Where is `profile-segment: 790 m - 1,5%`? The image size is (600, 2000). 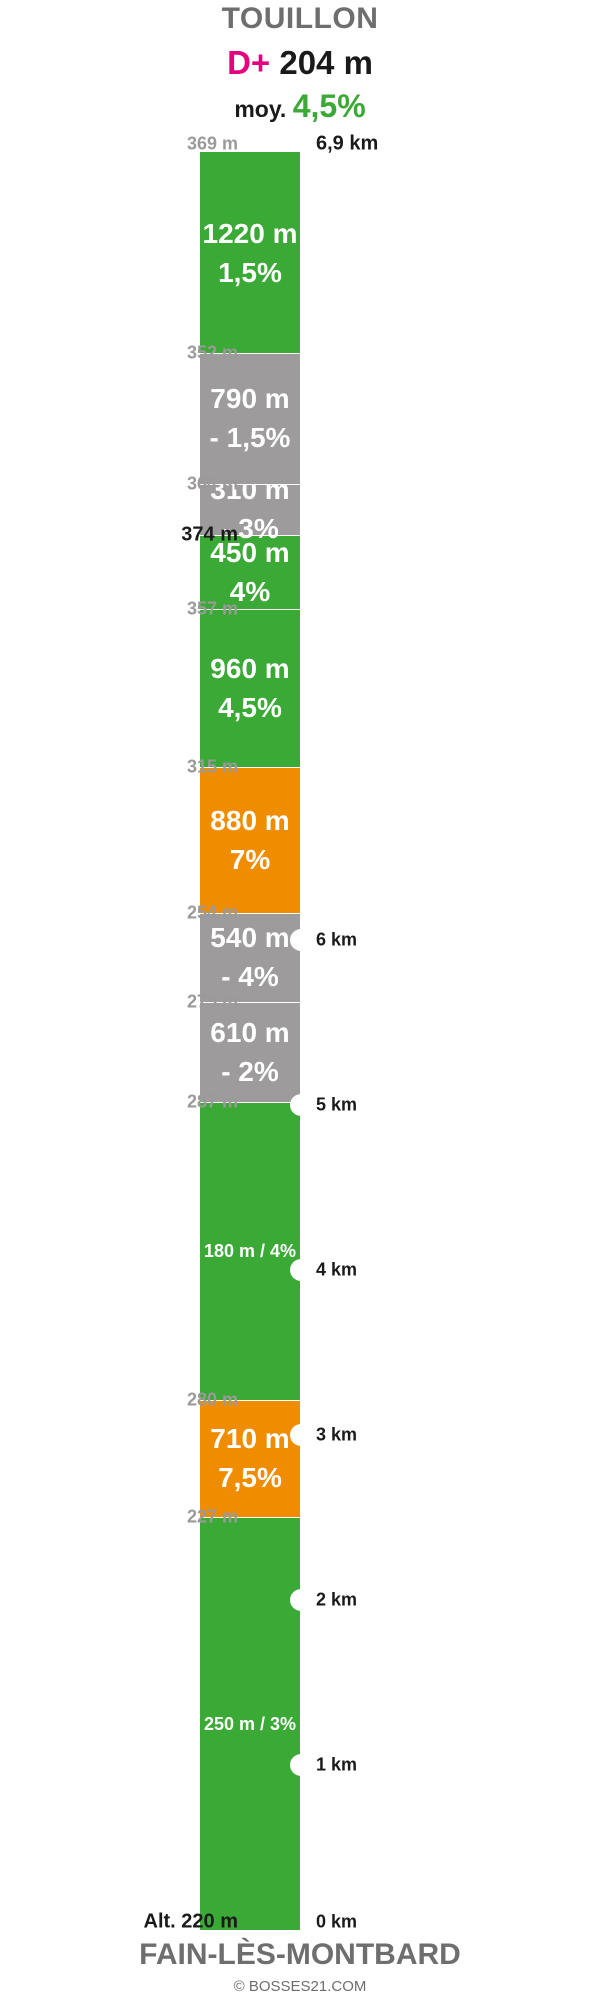 profile-segment: 790 m - 1,5% is located at coordinates (250, 418).